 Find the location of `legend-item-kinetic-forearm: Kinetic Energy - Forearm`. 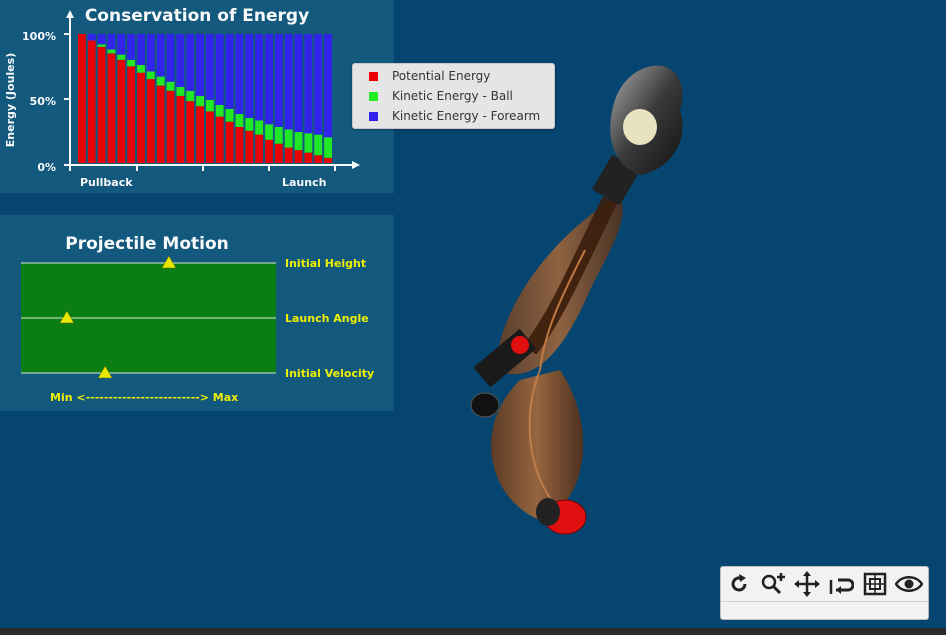

legend-item-kinetic-forearm: Kinetic Energy - Forearm is located at coordinates (454, 116).